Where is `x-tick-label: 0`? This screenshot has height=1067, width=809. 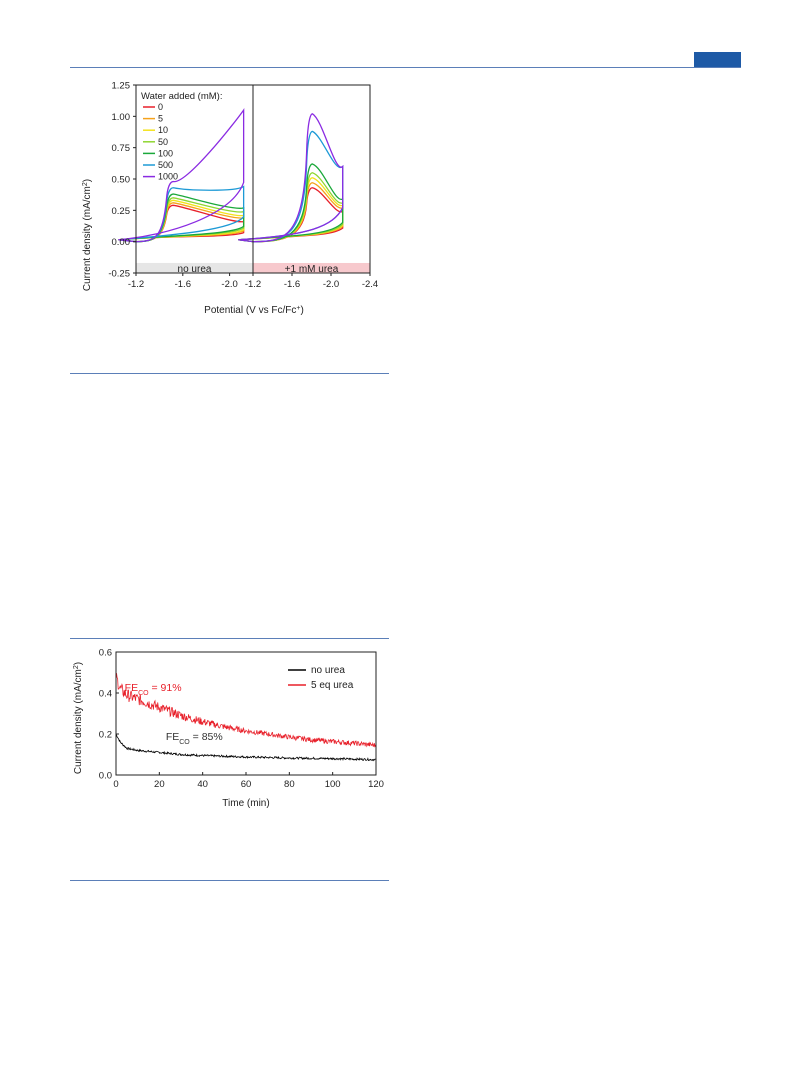 x-tick-label: 0 is located at coordinates (115, 784).